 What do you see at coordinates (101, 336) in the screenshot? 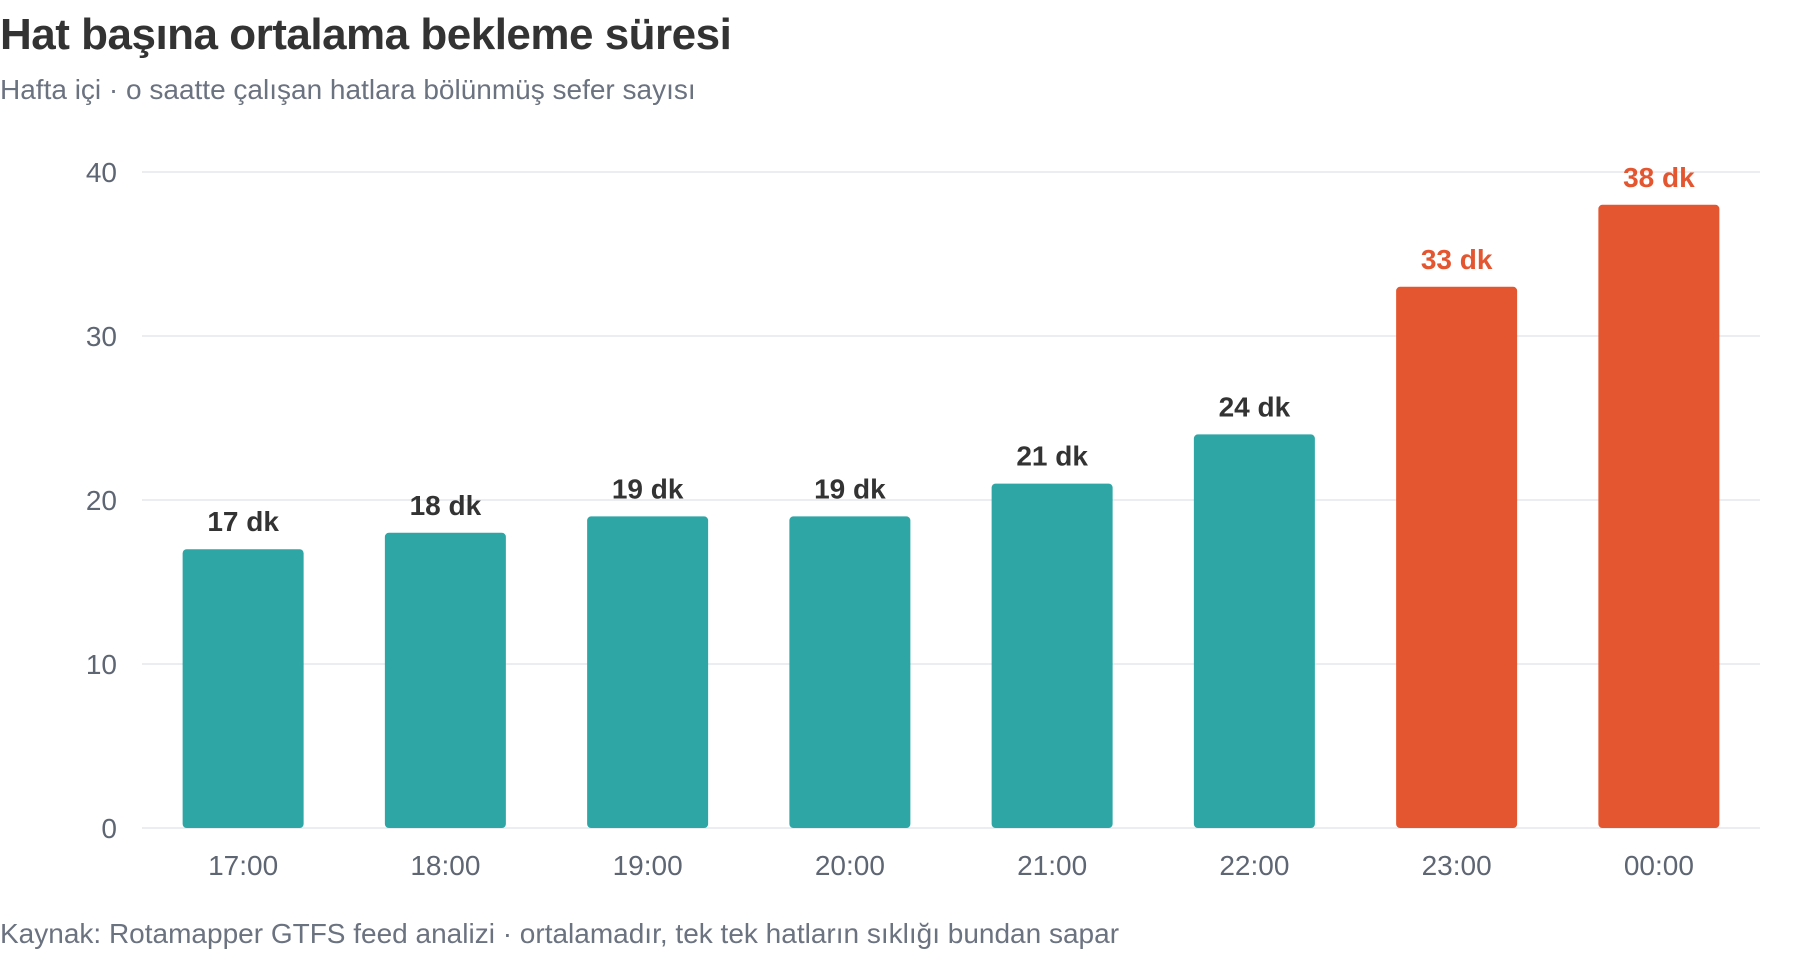
I see `y-tick-label: 30` at bounding box center [101, 336].